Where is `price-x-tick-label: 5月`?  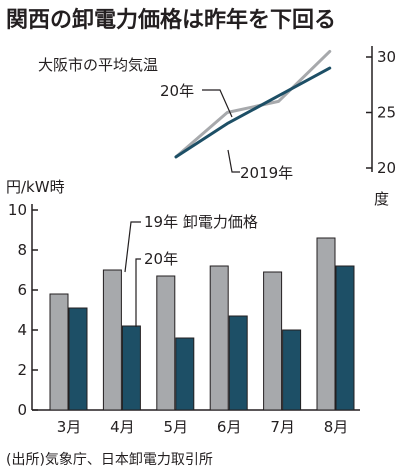 price-x-tick-label: 5月 is located at coordinates (176, 427).